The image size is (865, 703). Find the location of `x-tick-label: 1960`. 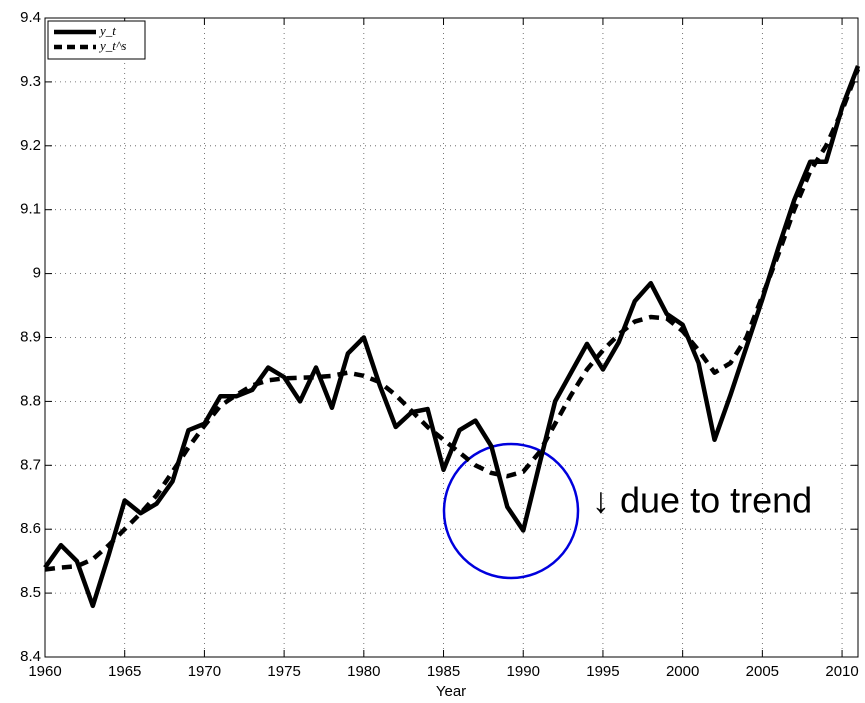

x-tick-label: 1960 is located at coordinates (44, 671).